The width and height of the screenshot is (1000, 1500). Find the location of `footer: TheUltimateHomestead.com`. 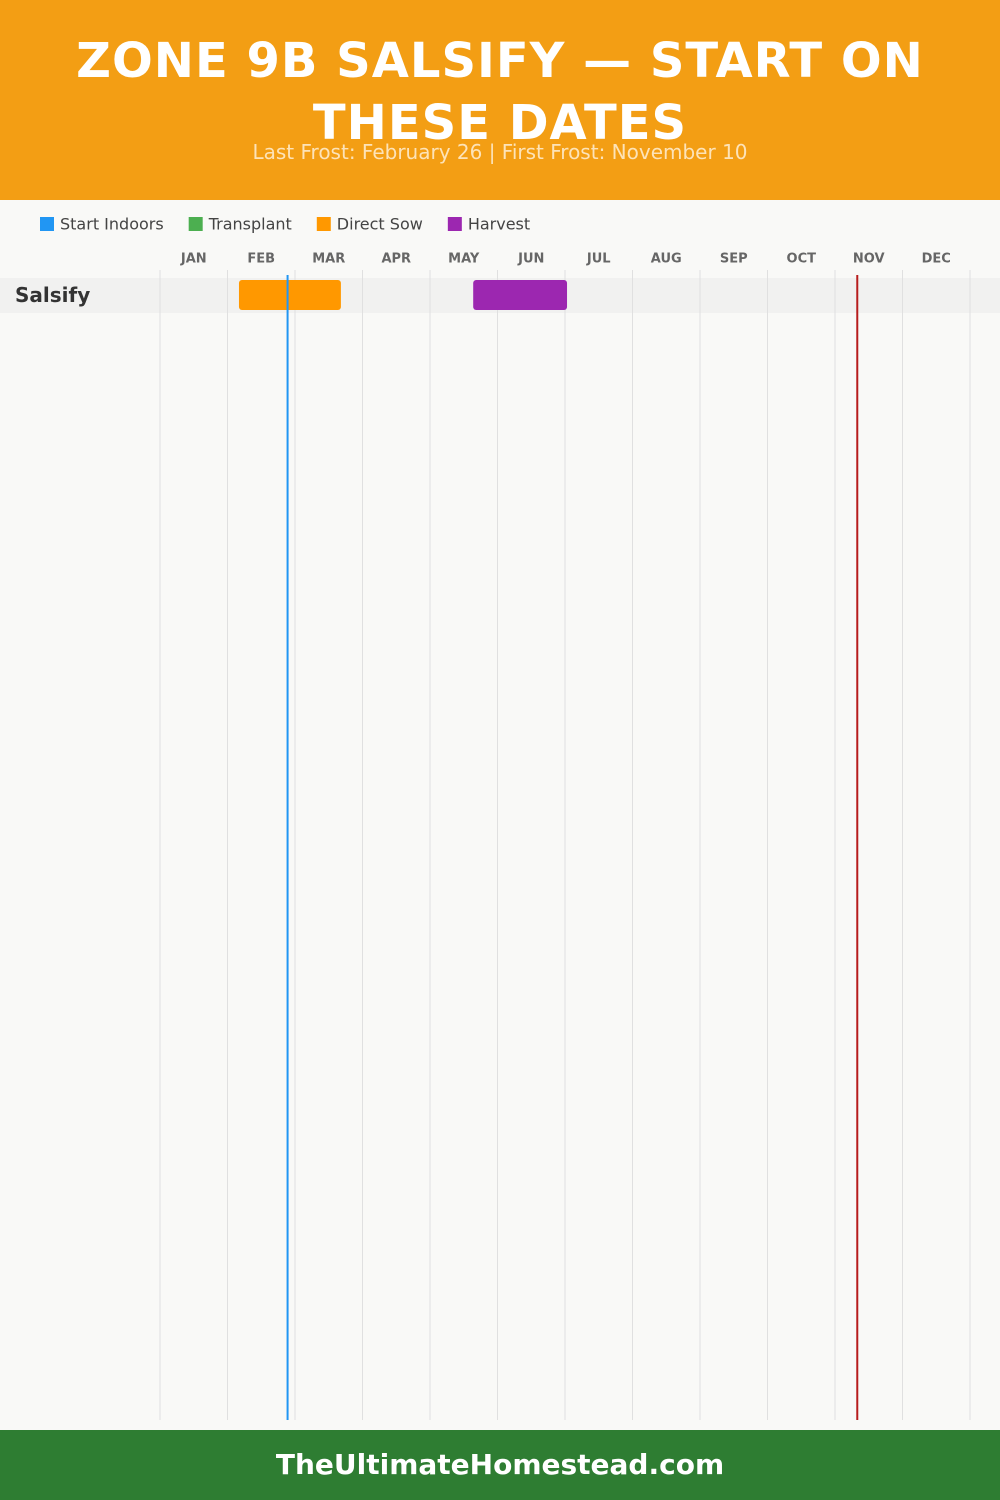

footer: TheUltimateHomestead.com is located at coordinates (500, 1465).